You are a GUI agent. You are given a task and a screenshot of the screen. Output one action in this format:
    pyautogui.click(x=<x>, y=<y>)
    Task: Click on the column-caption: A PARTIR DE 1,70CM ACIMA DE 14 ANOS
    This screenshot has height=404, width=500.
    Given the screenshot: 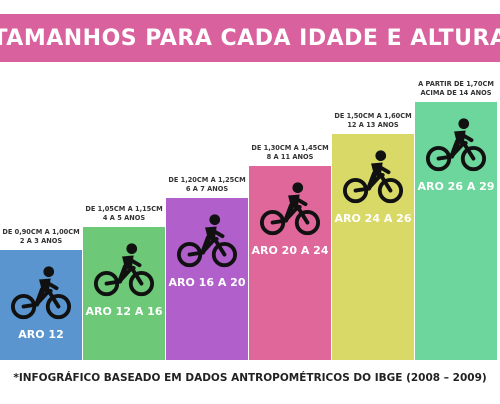 What is the action you would take?
    pyautogui.click(x=456, y=88)
    